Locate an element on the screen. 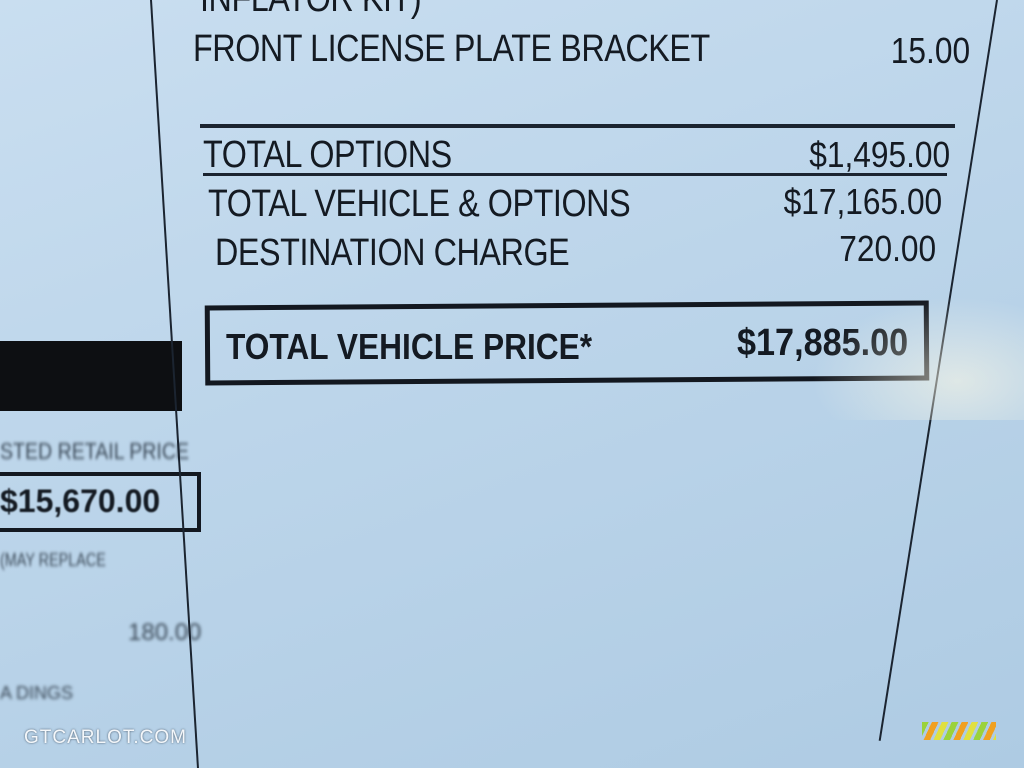  left-black-bar is located at coordinates (91, 376).